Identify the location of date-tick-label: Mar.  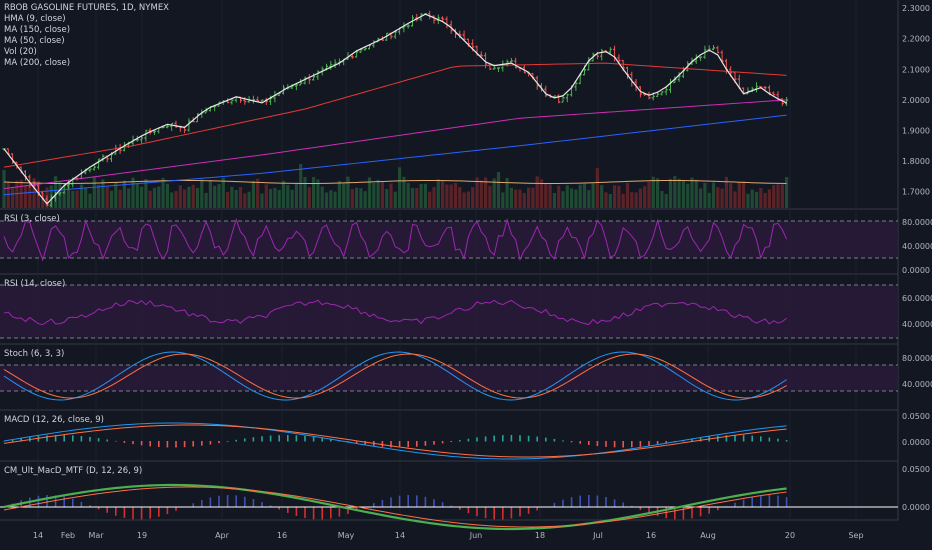
(96, 535).